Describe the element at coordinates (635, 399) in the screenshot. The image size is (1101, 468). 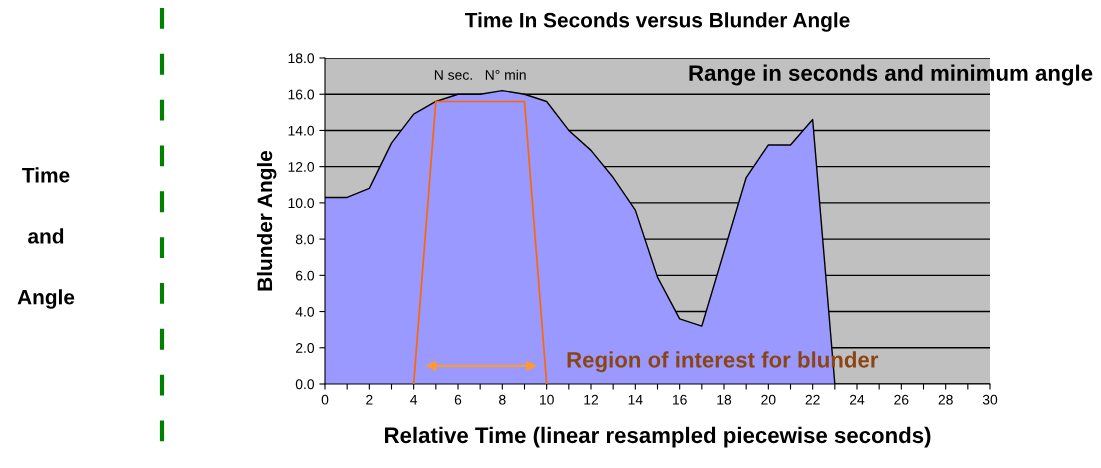
I see `x-tick-label: 14` at that location.